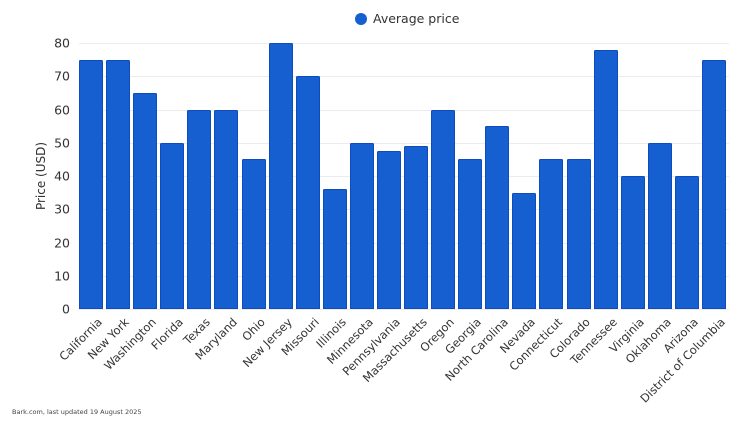 This screenshot has height=422, width=750. I want to click on legend-label: Average price, so click(416, 18).